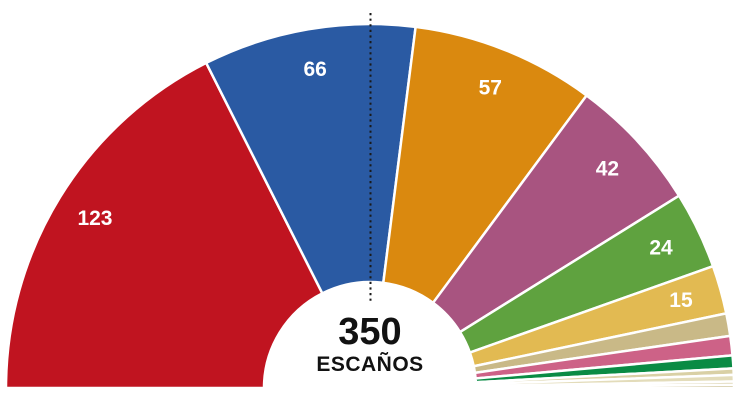 The width and height of the screenshot is (737, 414). What do you see at coordinates (315, 69) in the screenshot?
I see `slice-label: 66` at bounding box center [315, 69].